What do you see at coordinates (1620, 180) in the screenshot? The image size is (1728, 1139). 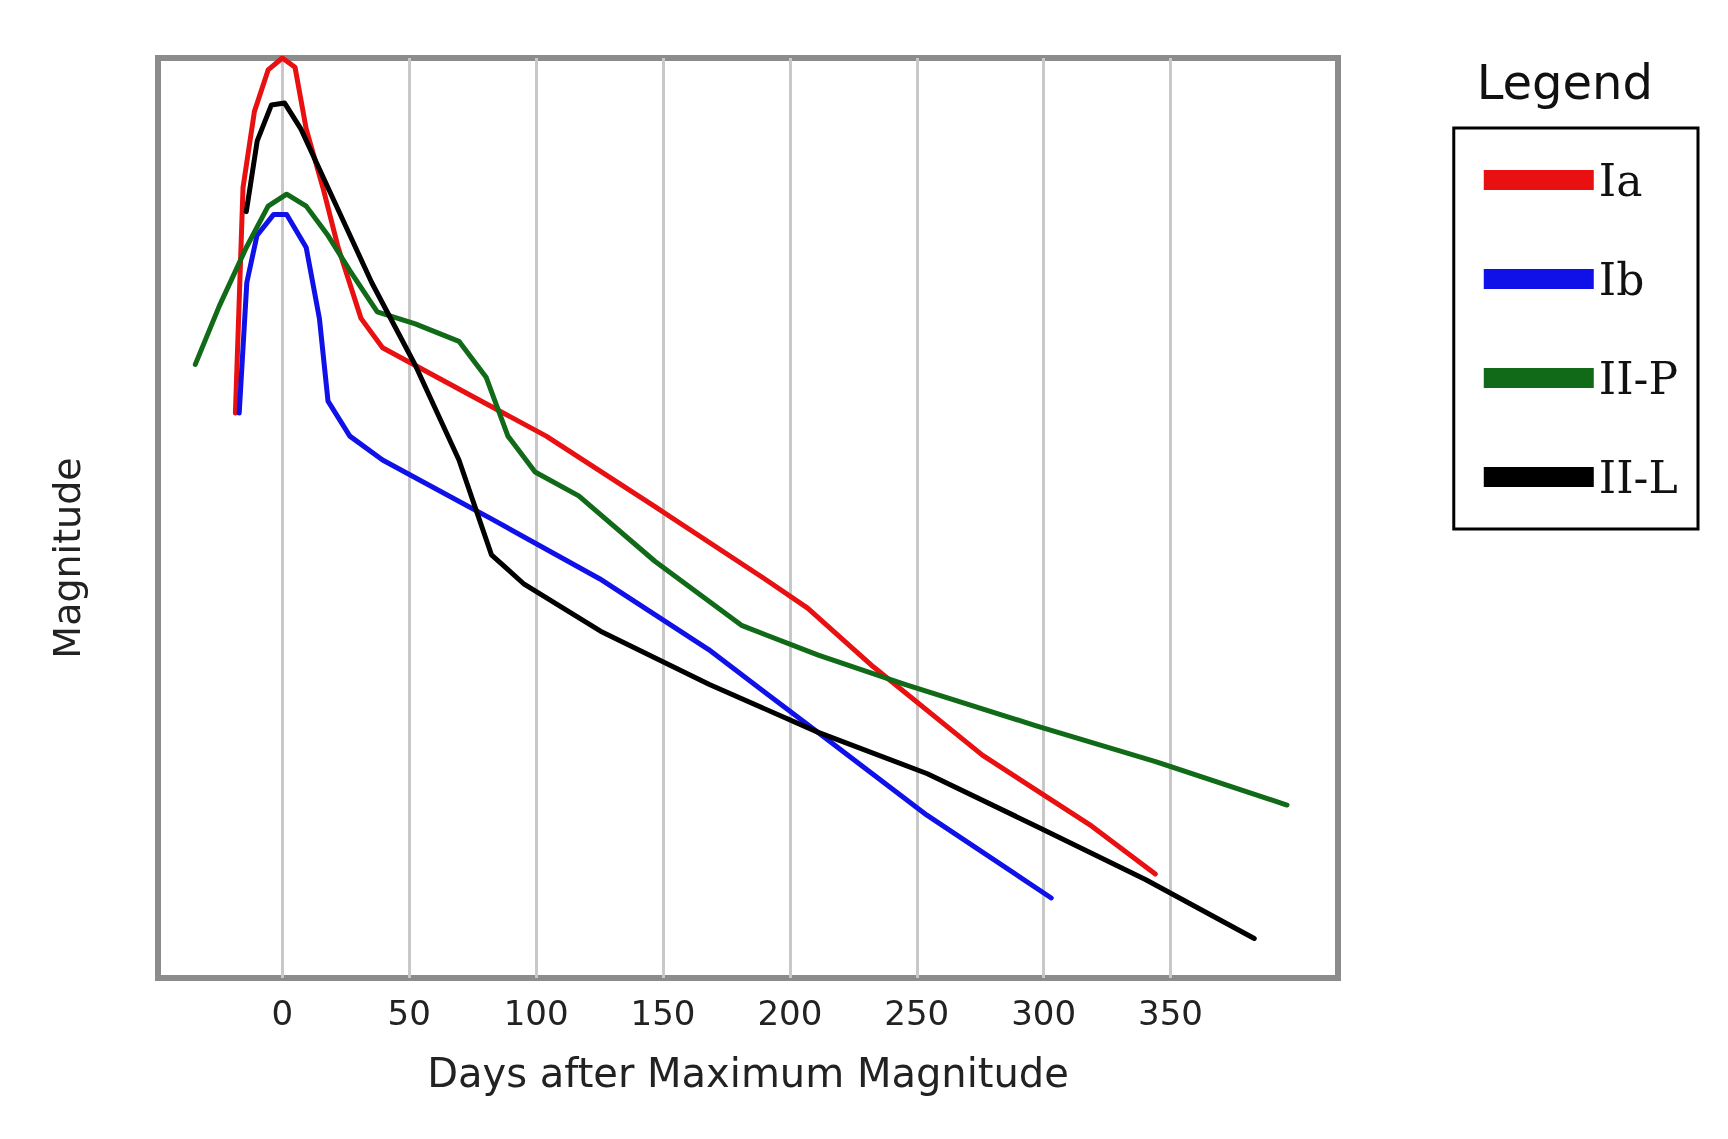 I see `legend-label: Ia` at bounding box center [1620, 180].